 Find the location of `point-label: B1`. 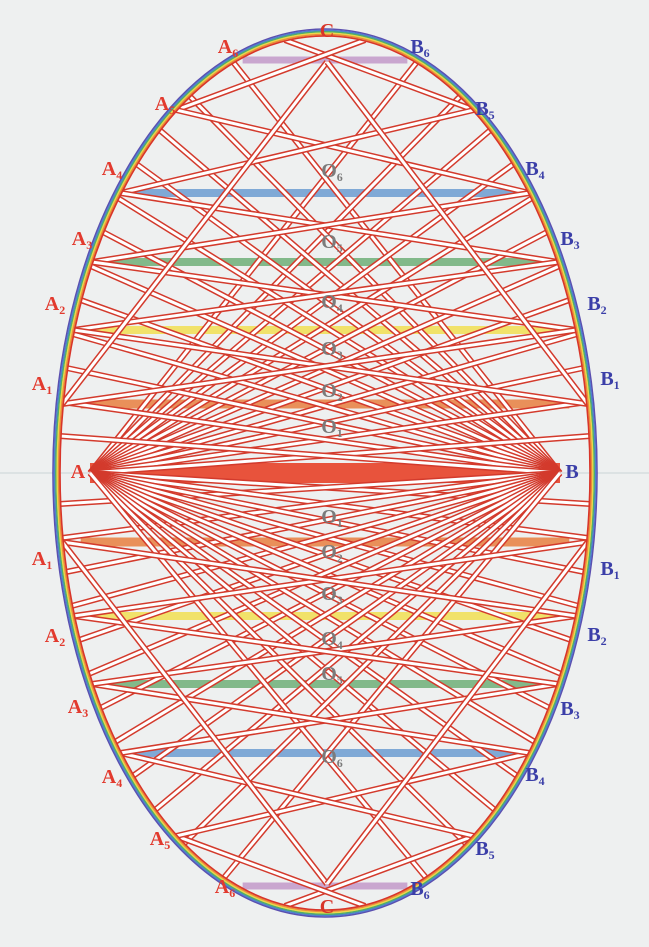

point-label: B1 is located at coordinates (609, 570).